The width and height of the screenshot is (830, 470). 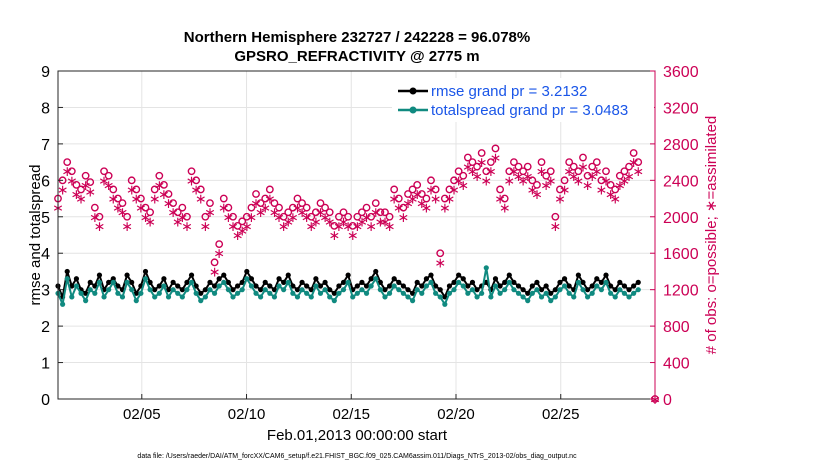 What do you see at coordinates (667, 400) in the screenshot?
I see `right-tick-label: 0` at bounding box center [667, 400].